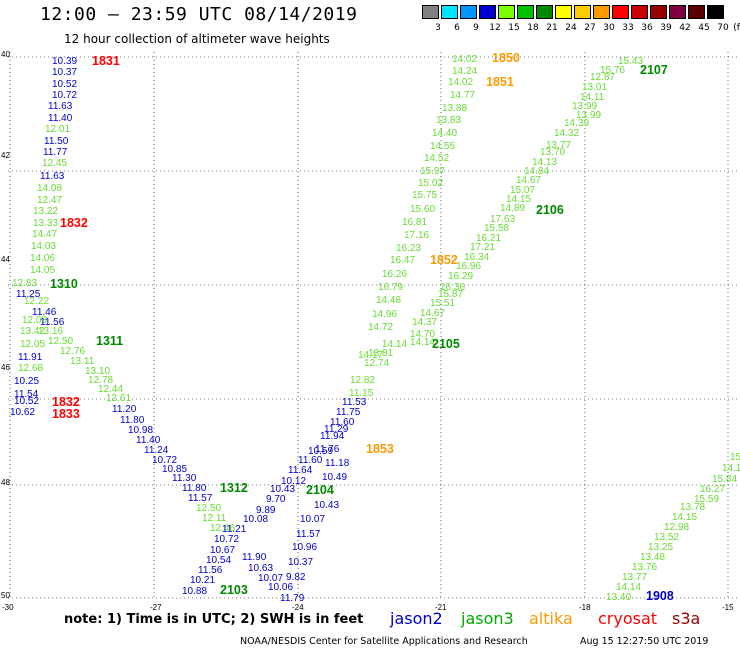  I want to click on lat-tick-label: 44, so click(5, 259).